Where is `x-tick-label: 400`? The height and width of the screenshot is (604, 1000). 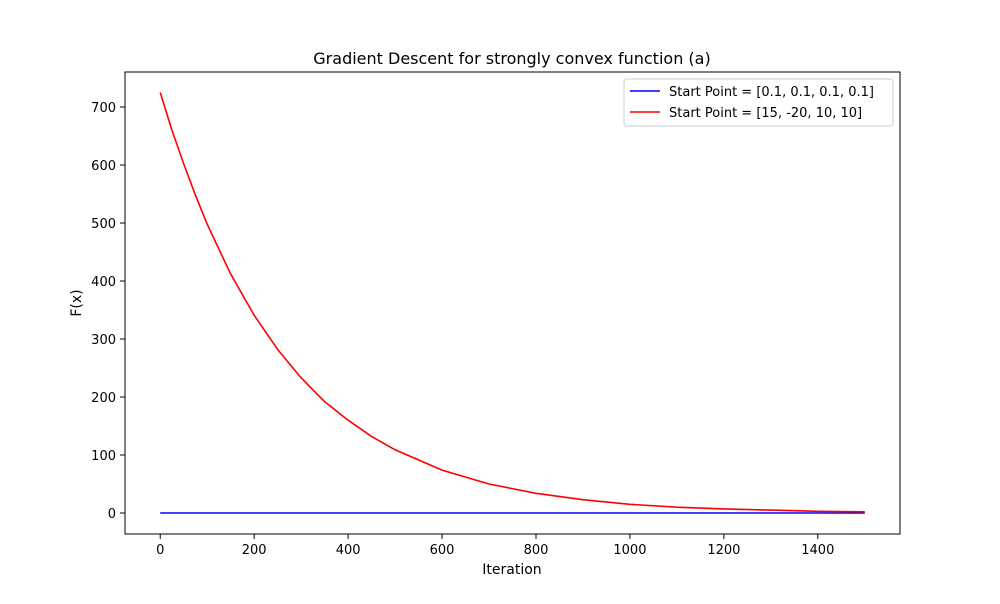
x-tick-label: 400 is located at coordinates (348, 550).